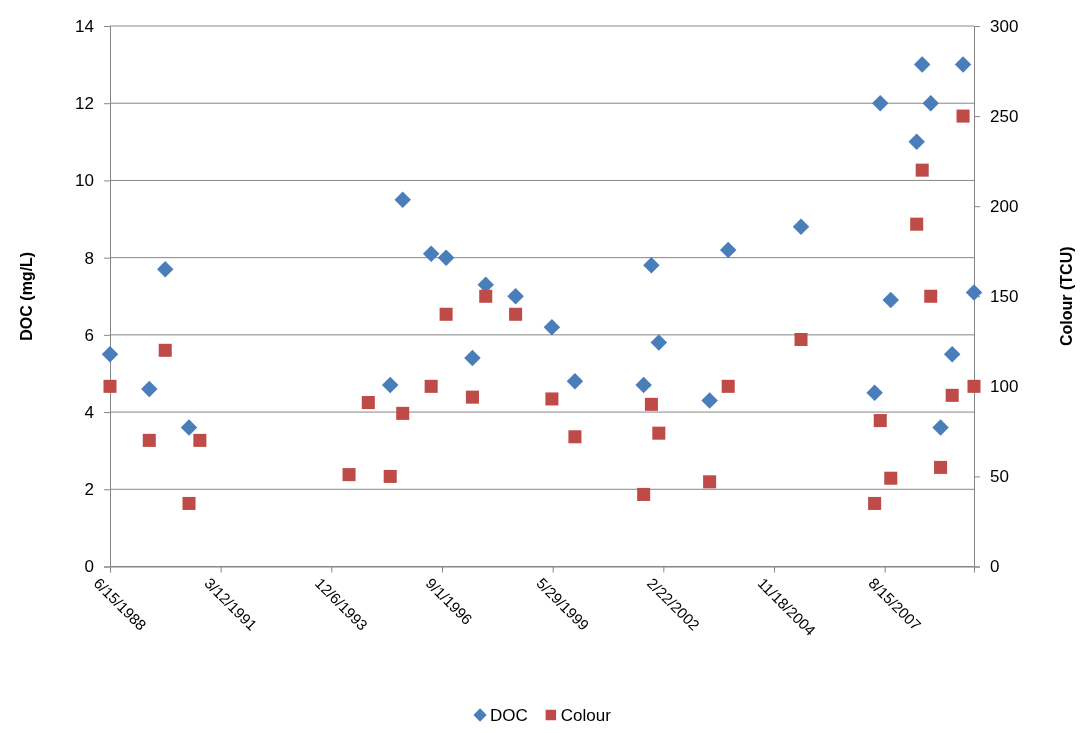 The height and width of the screenshot is (733, 1089). I want to click on y-tick-label: 6, so click(89, 335).